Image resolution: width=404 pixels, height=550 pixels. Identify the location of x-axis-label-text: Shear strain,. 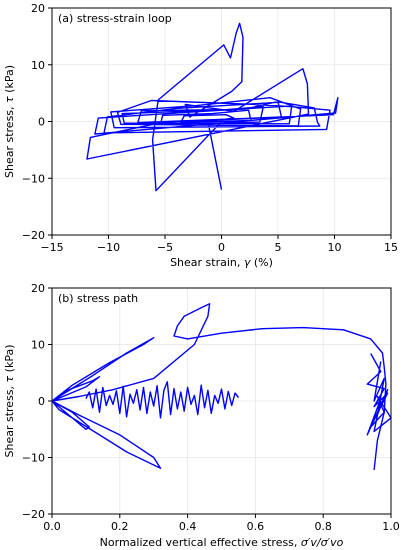
(207, 262).